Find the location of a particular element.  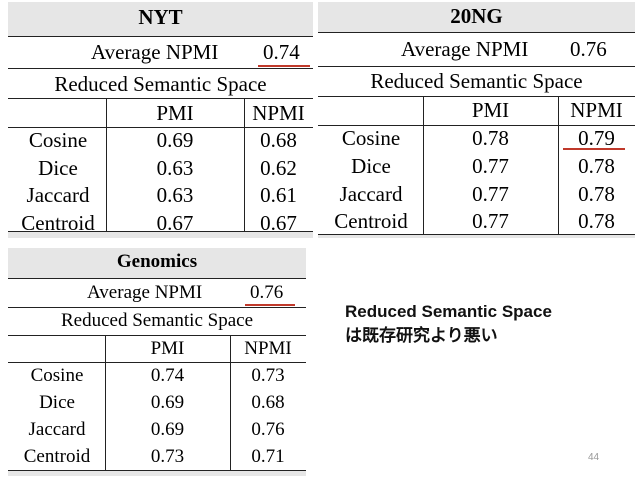

nyt-space-label: Reduced Semantic Space is located at coordinates (160, 84).